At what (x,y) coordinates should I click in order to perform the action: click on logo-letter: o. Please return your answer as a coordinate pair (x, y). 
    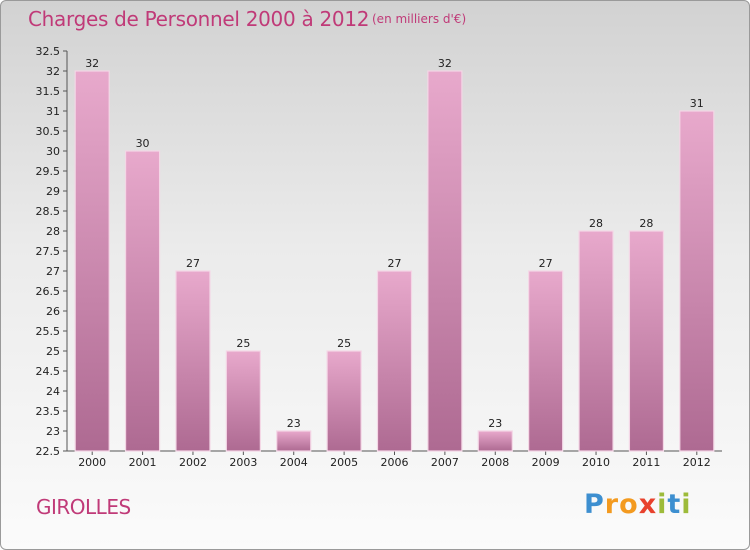
    Looking at the image, I should click on (629, 504).